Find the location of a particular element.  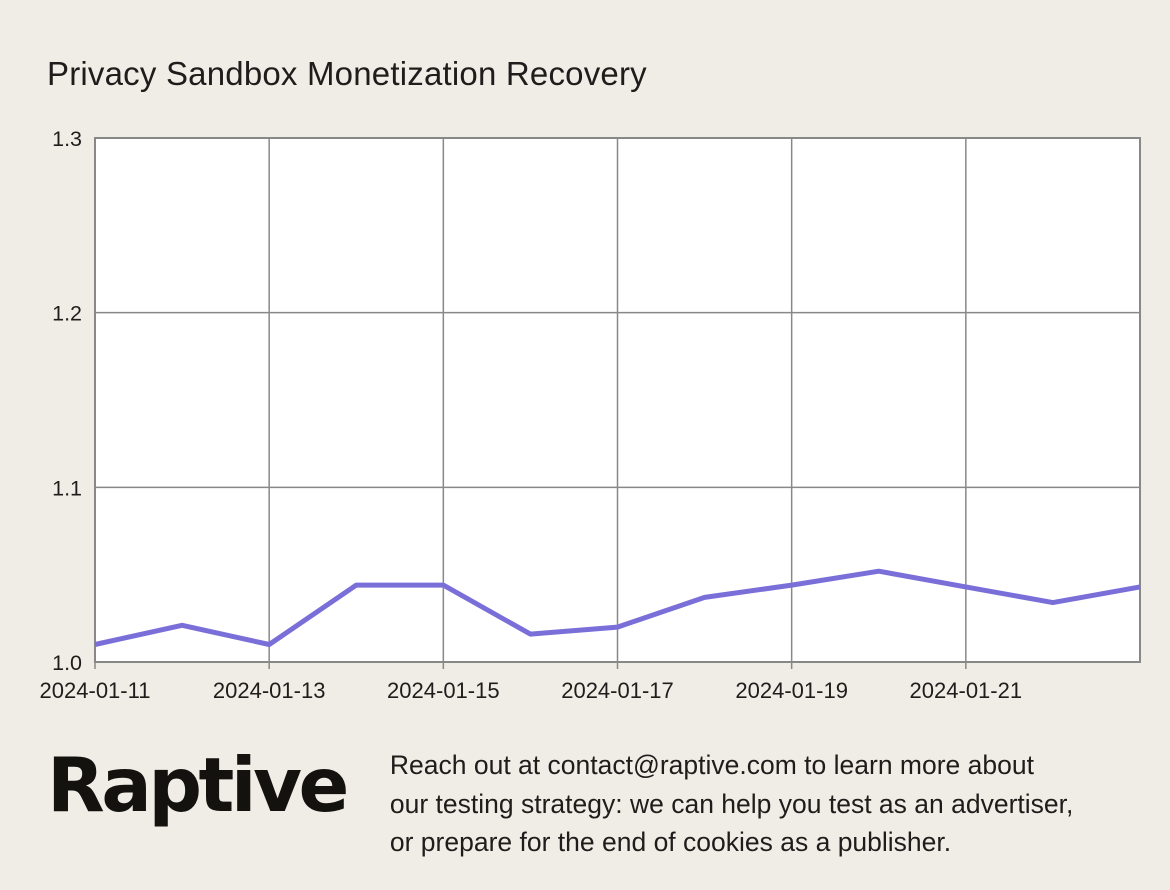

x-tick-label: 2024-01-15 is located at coordinates (443, 690).